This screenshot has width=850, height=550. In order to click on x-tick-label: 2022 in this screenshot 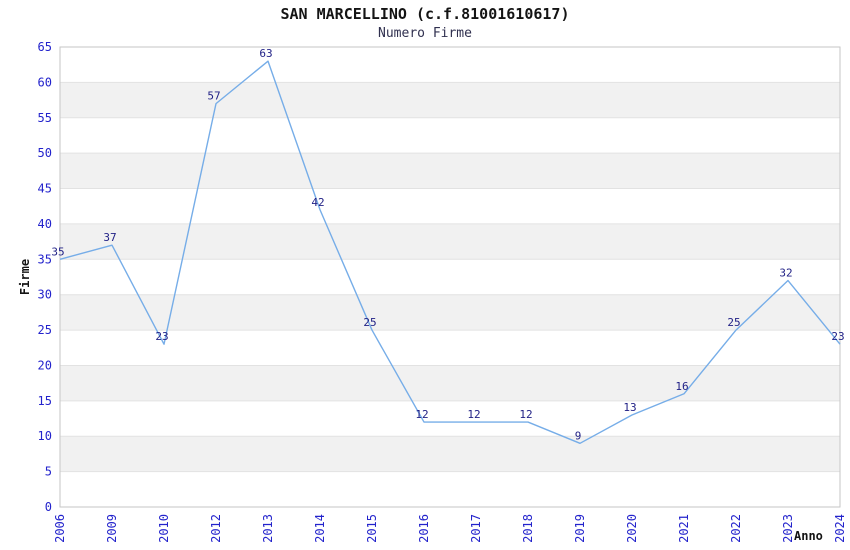, I will do `click(736, 528)`.